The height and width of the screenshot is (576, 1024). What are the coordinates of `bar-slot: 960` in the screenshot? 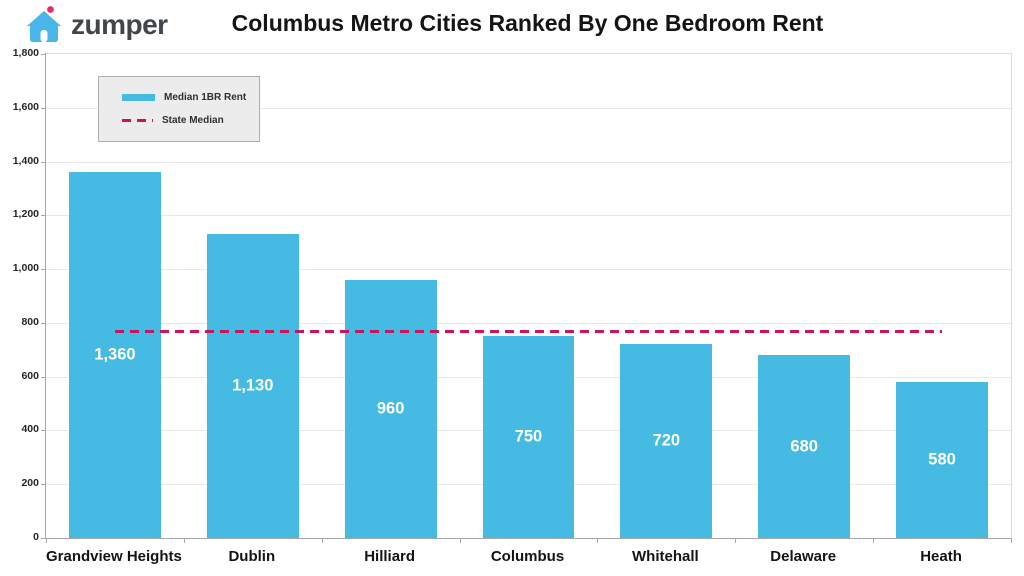 It's located at (391, 296).